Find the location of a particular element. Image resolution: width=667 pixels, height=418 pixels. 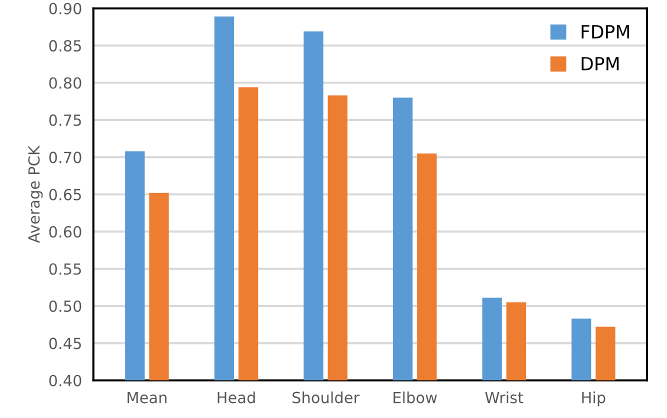

y-tick-label: 0.45 is located at coordinates (65, 344).